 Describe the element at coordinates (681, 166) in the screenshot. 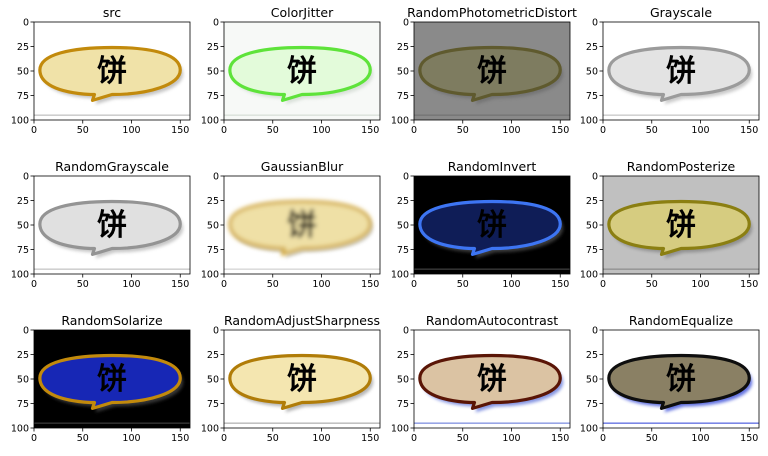

I see `panel-title: RandomPosterize` at that location.